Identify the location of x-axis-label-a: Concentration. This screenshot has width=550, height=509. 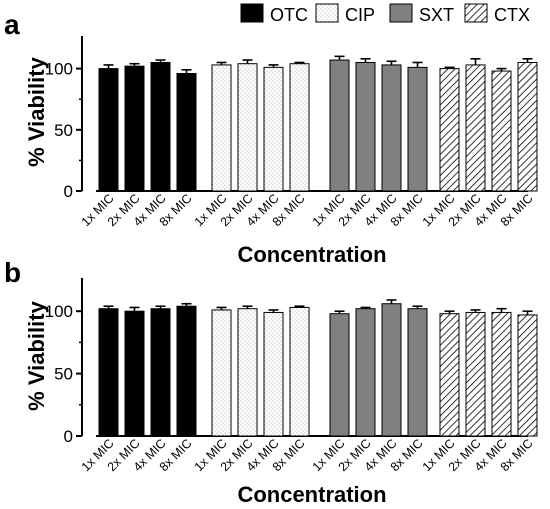
(311, 254).